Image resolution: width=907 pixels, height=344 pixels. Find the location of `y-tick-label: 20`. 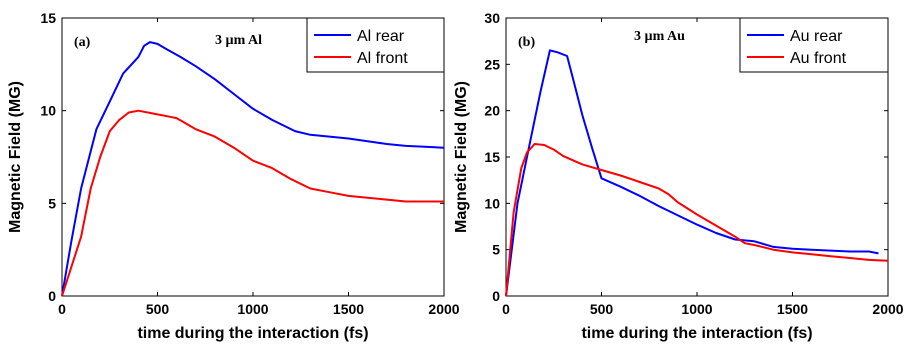

y-tick-label: 20 is located at coordinates (492, 111).